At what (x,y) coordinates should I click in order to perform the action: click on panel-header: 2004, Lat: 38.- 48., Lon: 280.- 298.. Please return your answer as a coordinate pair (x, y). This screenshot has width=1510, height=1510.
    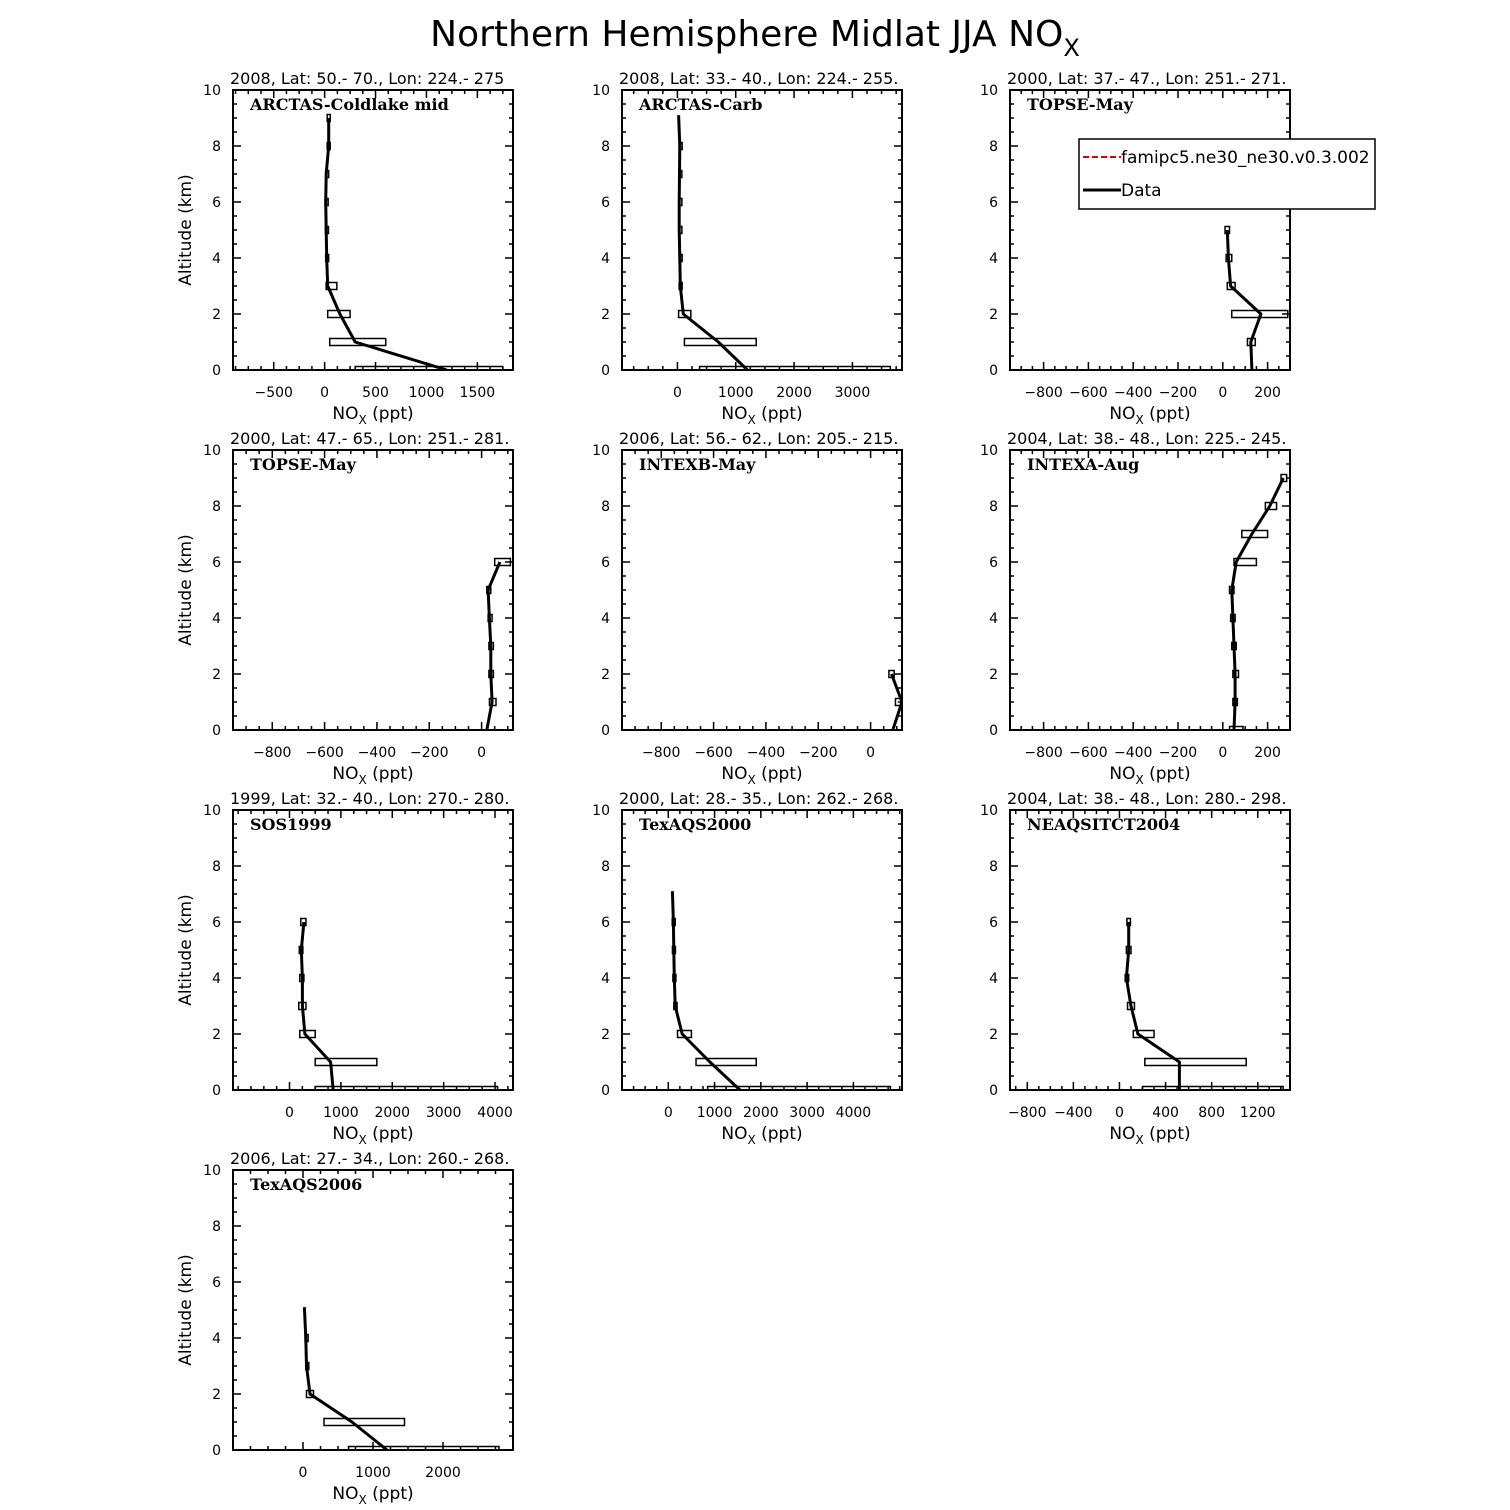
    Looking at the image, I should click on (1146, 798).